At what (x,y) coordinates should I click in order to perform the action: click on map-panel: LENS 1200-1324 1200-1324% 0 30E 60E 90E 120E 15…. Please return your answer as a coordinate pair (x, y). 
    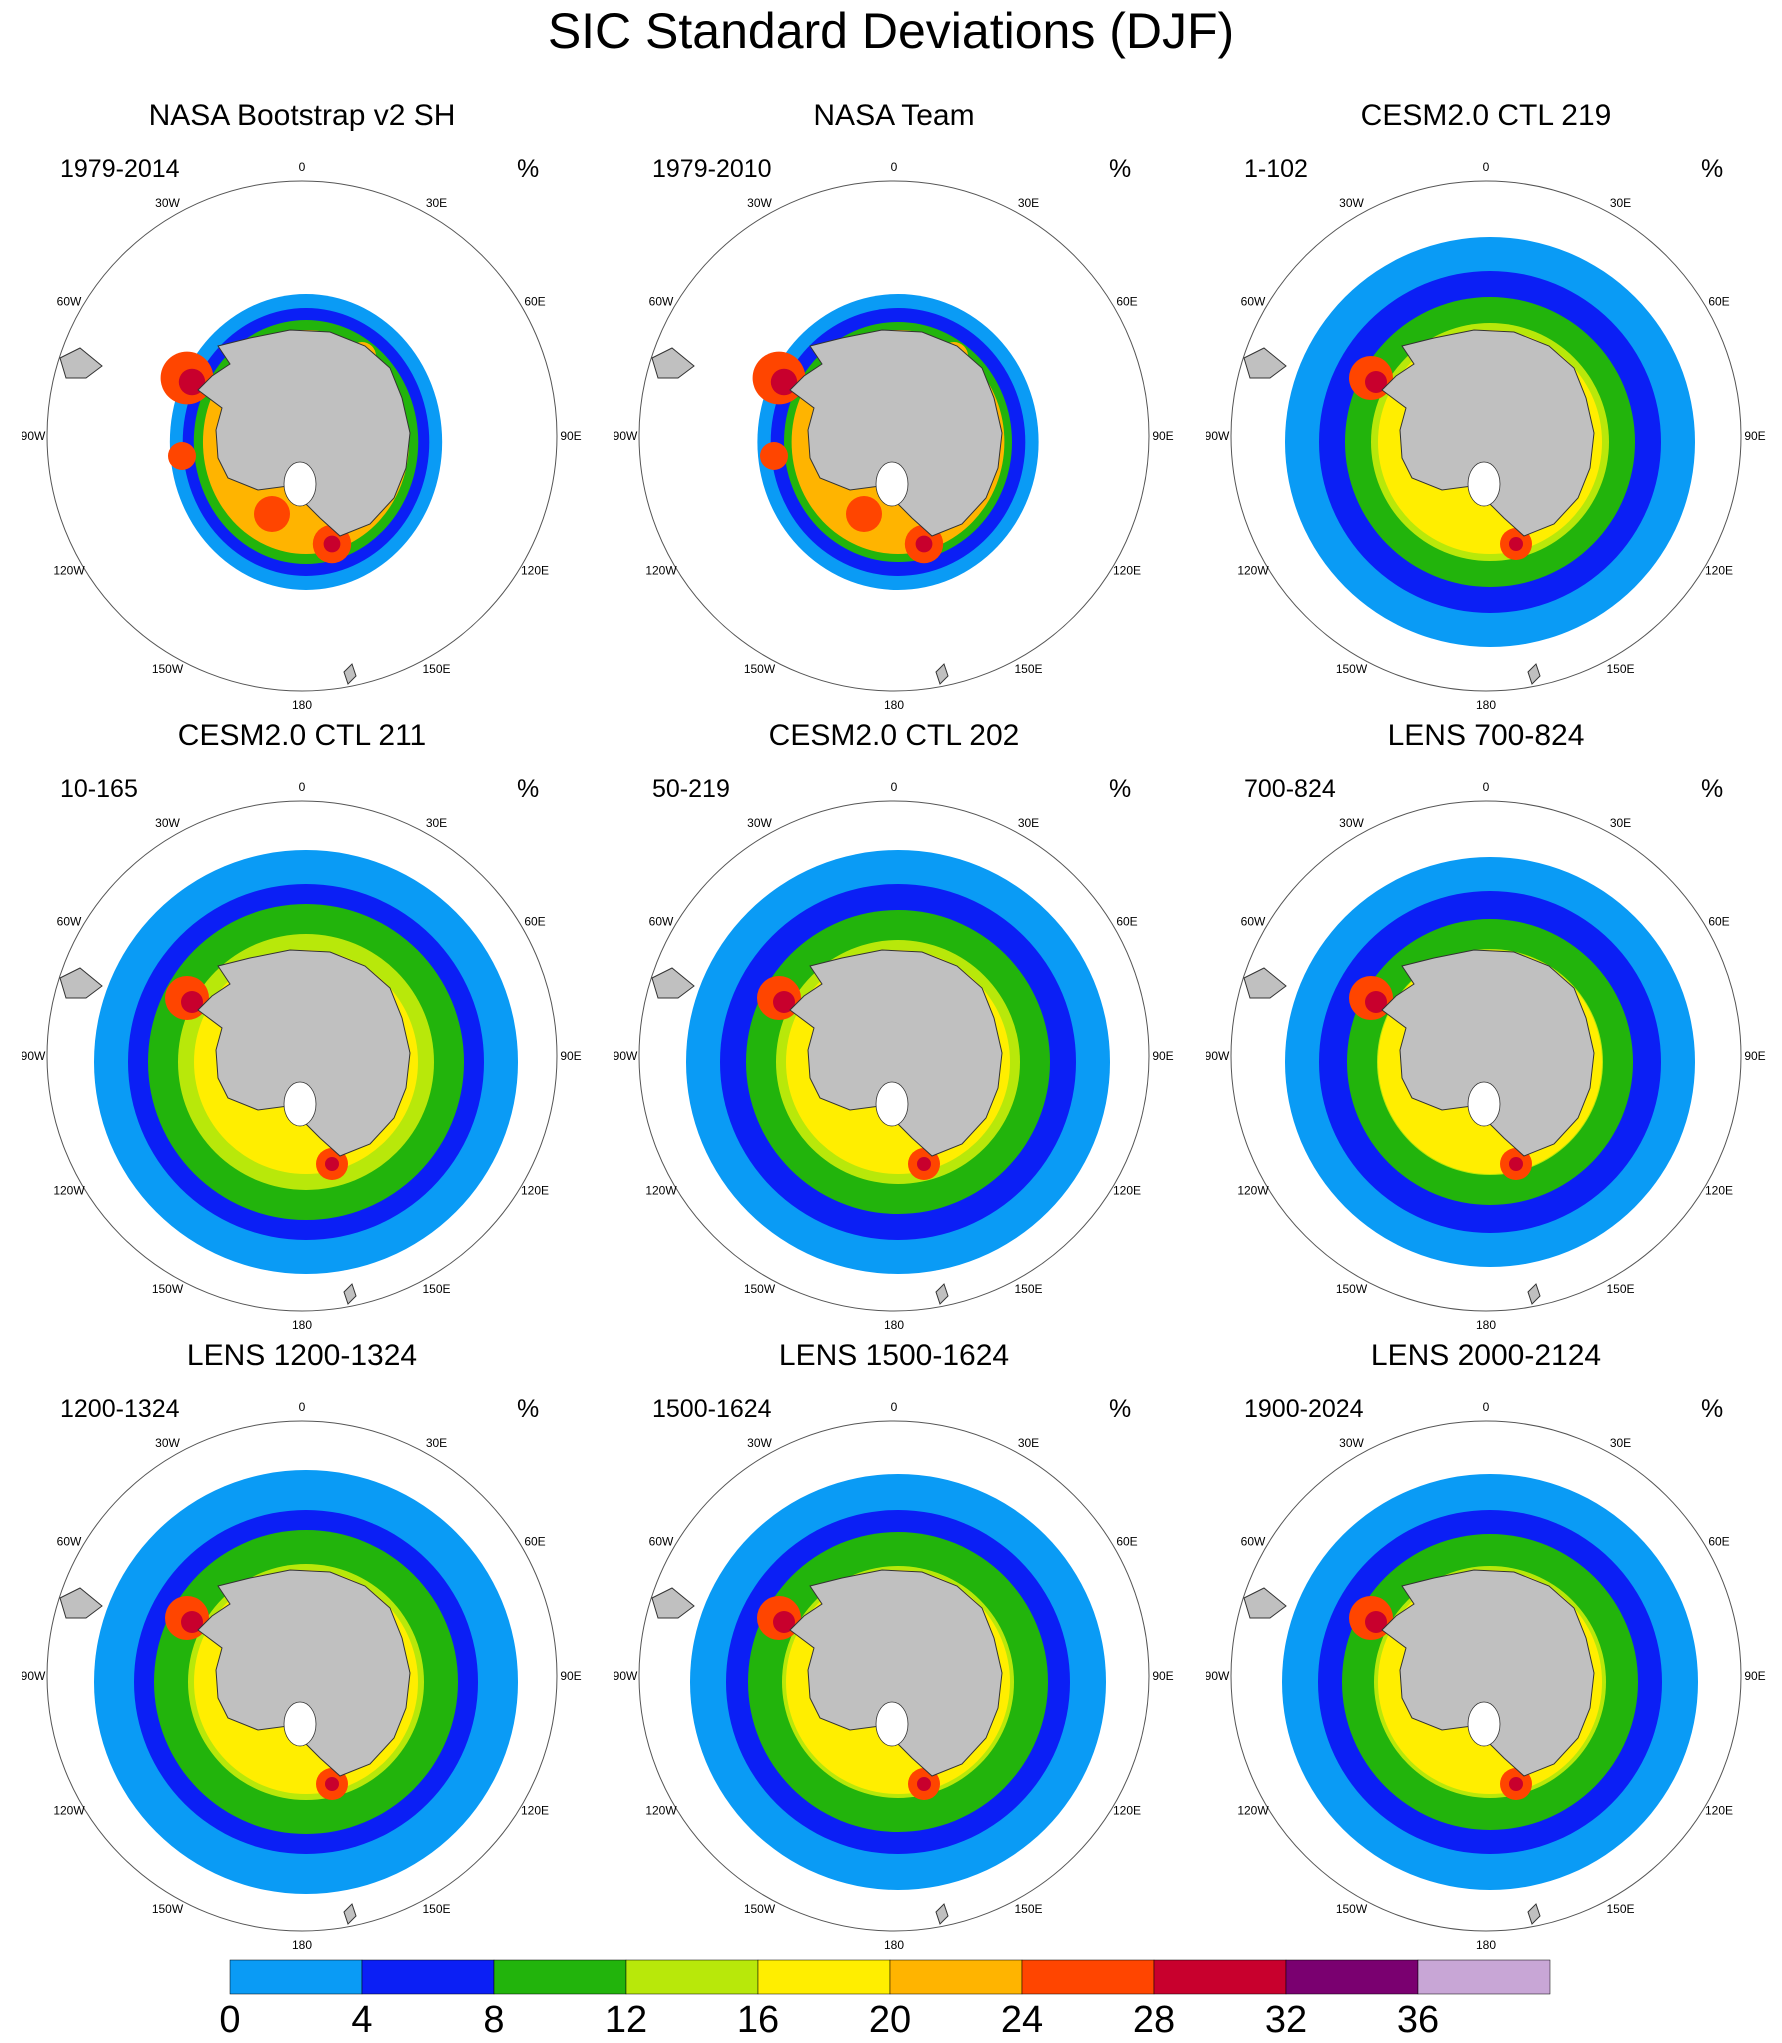
    Looking at the image, I should click on (302, 1648).